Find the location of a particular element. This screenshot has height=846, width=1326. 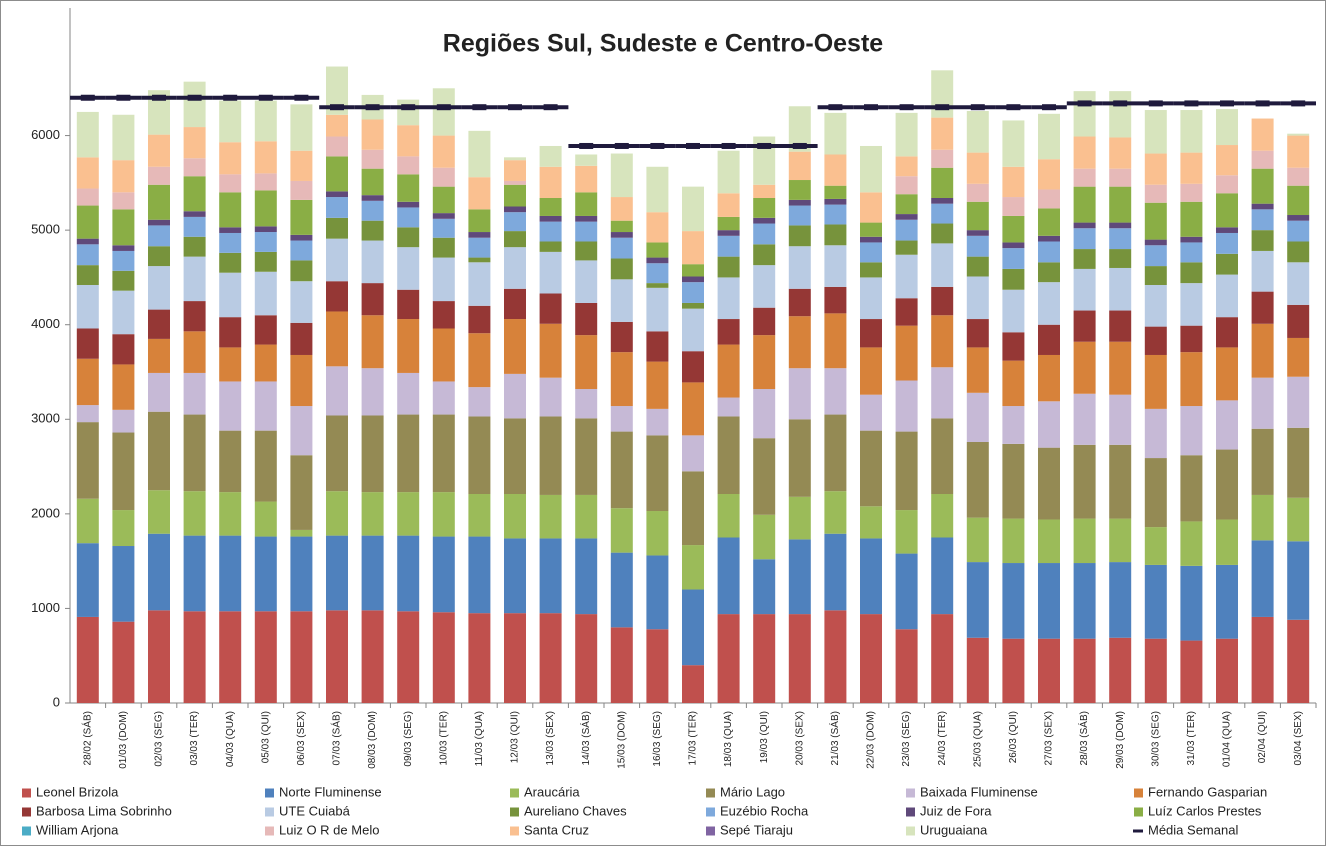

x-tick-label: 24/03 (TER) is located at coordinates (942, 738).